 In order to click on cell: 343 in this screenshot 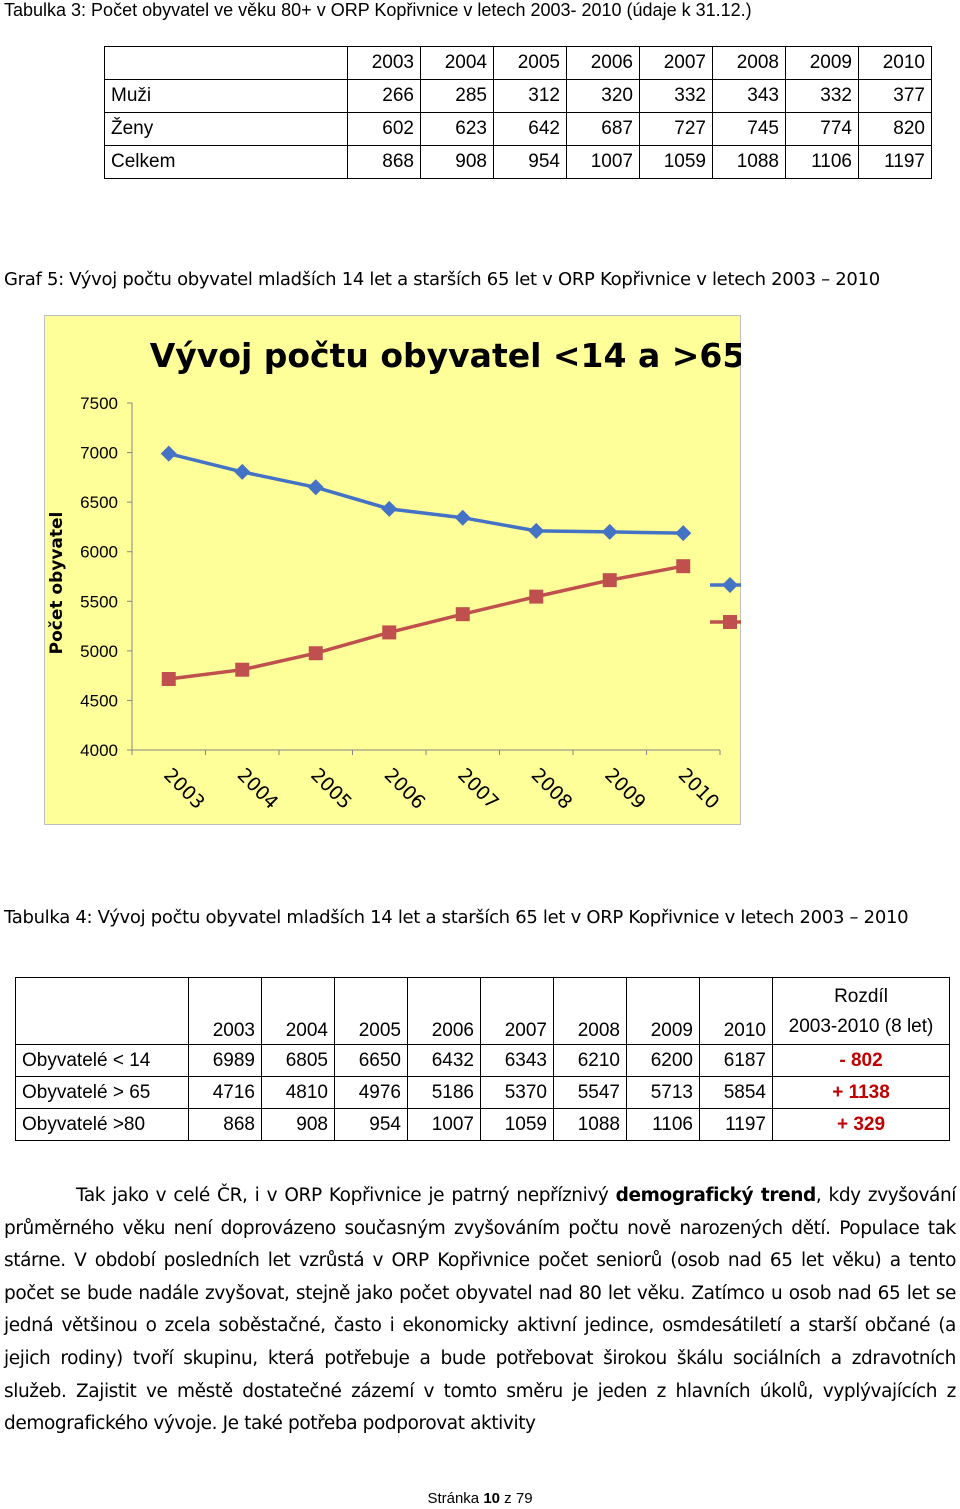, I will do `click(749, 96)`.